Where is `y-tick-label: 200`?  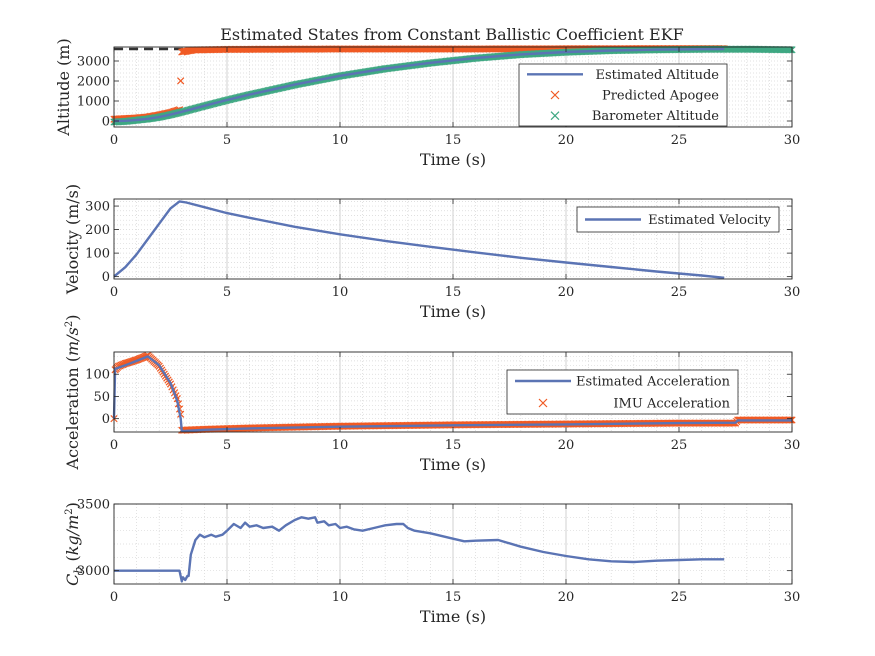 y-tick-label: 200 is located at coordinates (97, 230).